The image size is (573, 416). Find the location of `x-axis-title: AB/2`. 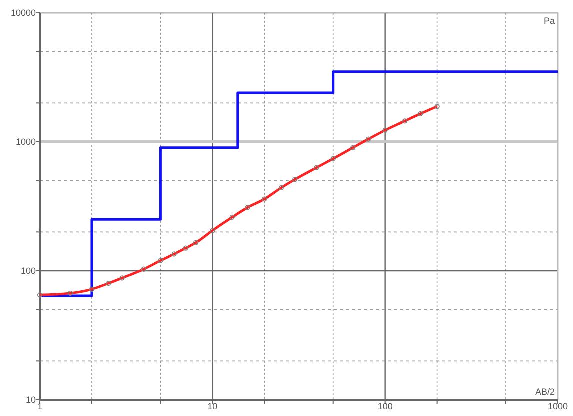

x-axis-title: AB/2 is located at coordinates (545, 392).